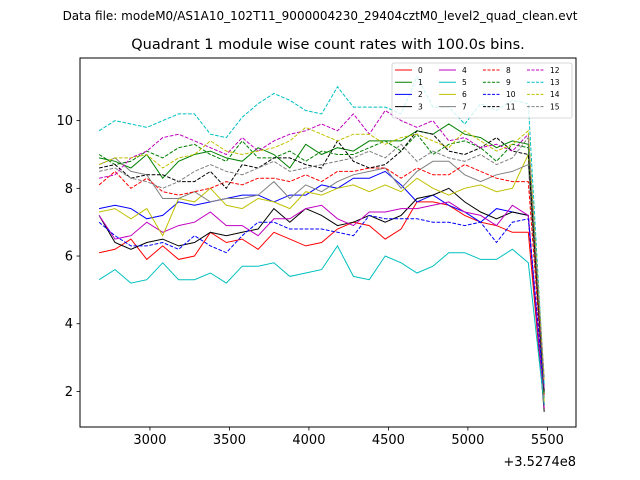 The width and height of the screenshot is (640, 480). I want to click on x-tick-label: 3500, so click(229, 440).